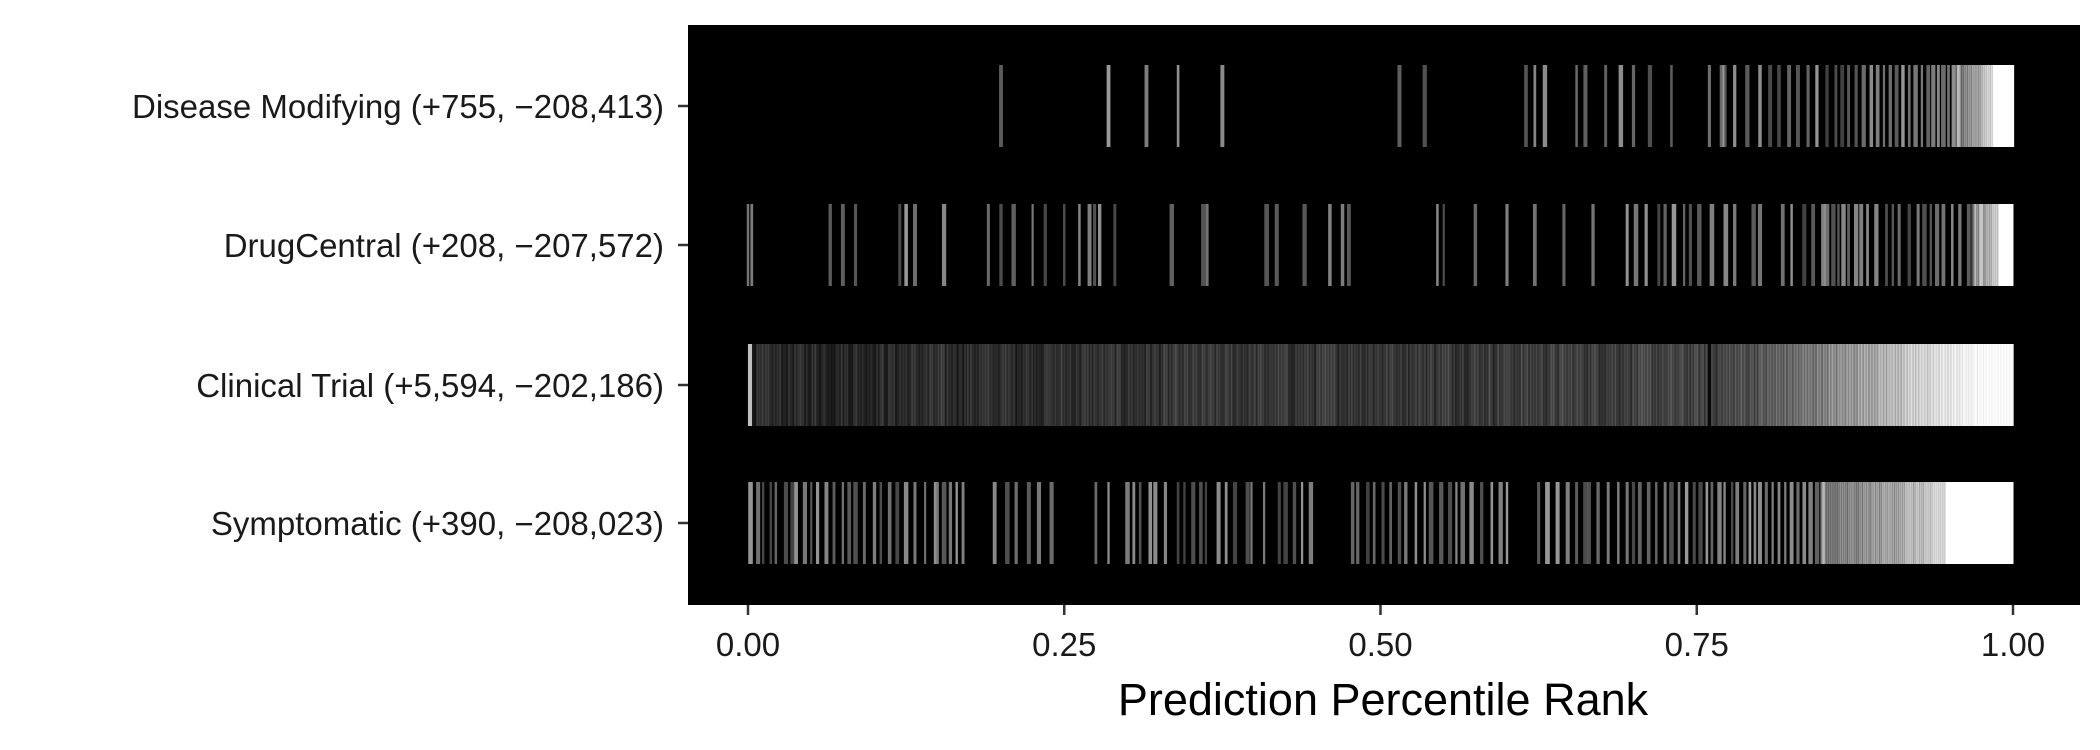 The height and width of the screenshot is (750, 2100). Describe the element at coordinates (1507, 106) in the screenshot. I see `series-disease-modifying` at that location.